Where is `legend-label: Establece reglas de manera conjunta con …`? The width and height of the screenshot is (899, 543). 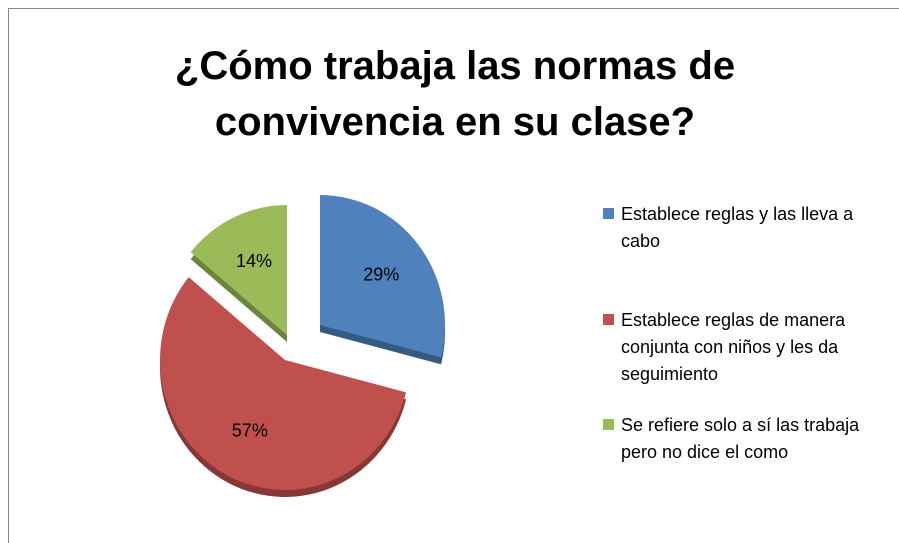 legend-label: Establece reglas de manera conjunta con … is located at coordinates (733, 347).